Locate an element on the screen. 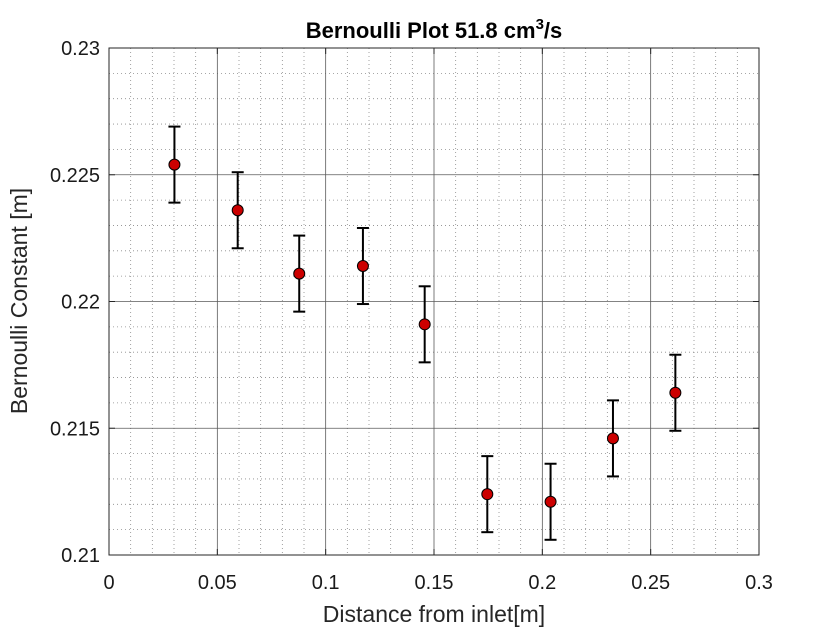  x-axis-label: Distance from inlet[m] is located at coordinates (434, 614).